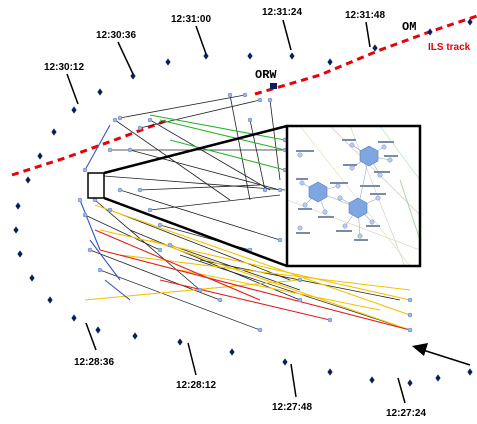 This screenshot has height=424, width=477. I want to click on time-label-12-28-36: 12:28:36, so click(94, 362).